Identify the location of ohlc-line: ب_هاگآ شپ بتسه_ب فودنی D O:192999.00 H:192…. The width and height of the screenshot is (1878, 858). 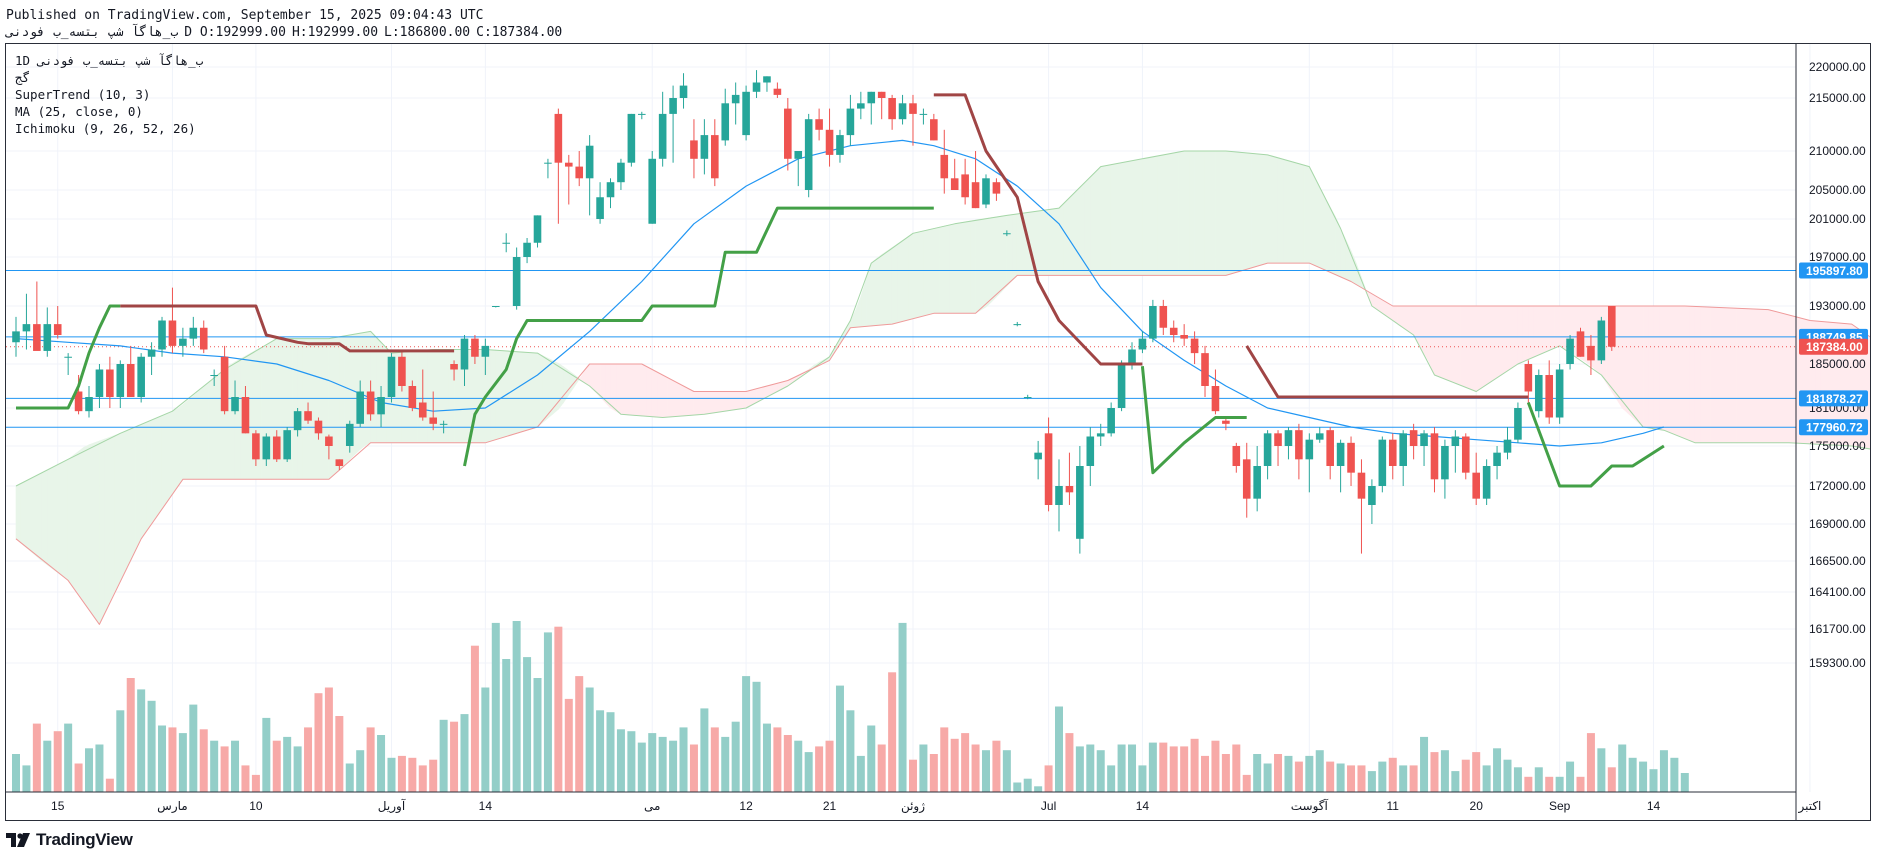
(287, 32).